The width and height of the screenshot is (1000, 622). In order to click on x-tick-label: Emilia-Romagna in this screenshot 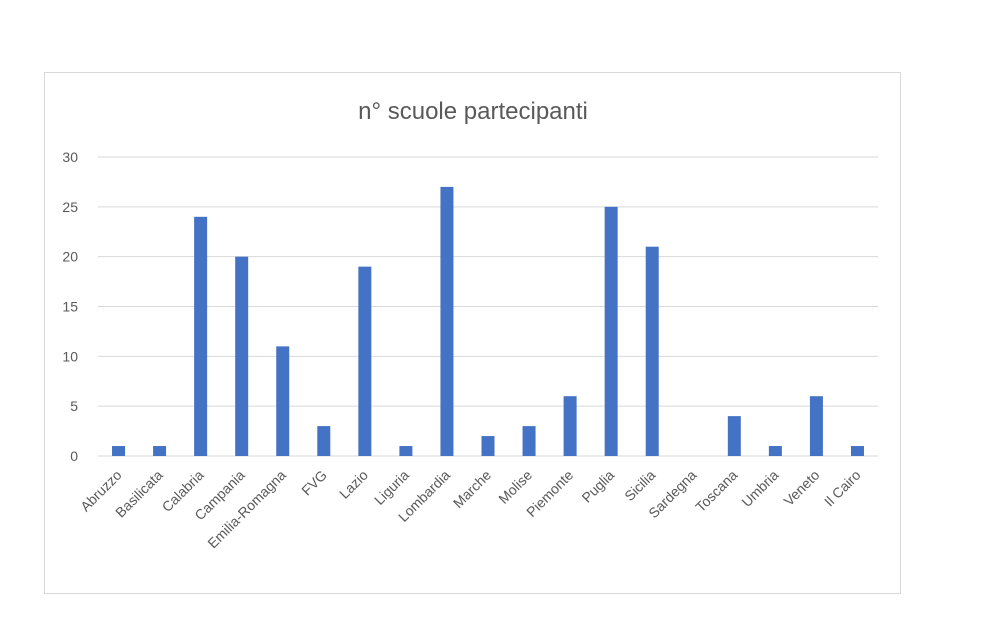, I will do `click(246, 509)`.